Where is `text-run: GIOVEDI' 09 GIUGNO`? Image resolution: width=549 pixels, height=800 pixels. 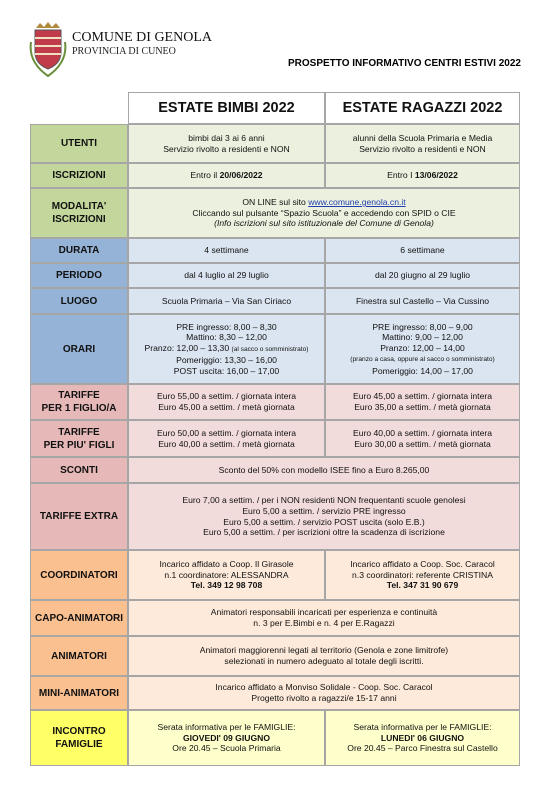
text-run: GIOVEDI' 09 GIUGNO is located at coordinates (226, 737).